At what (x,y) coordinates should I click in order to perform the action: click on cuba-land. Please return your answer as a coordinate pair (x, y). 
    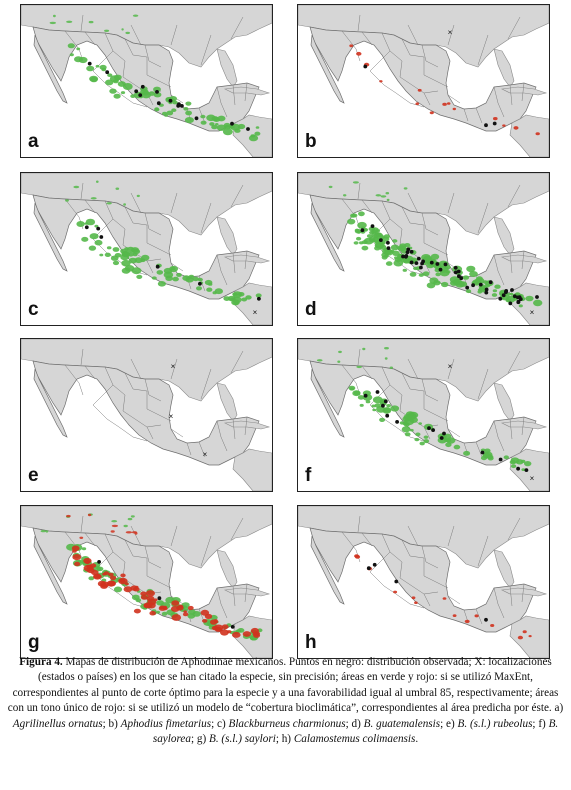
    Looking at the image, I should click on (247, 425).